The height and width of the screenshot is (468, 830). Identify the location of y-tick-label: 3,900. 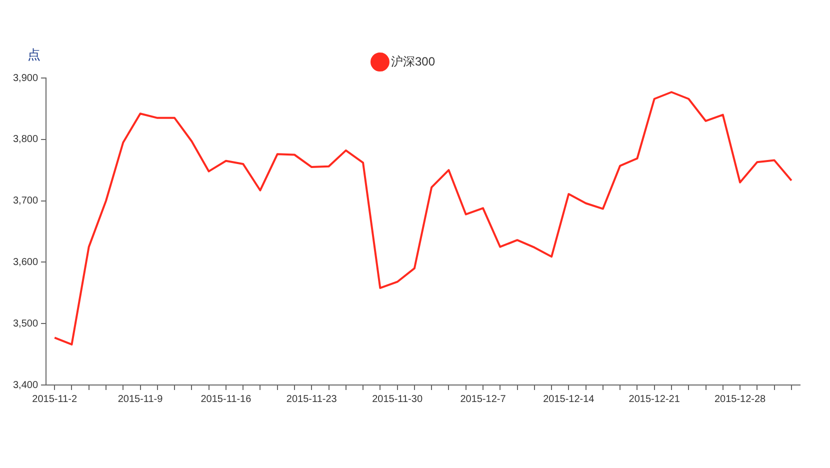
(25, 78).